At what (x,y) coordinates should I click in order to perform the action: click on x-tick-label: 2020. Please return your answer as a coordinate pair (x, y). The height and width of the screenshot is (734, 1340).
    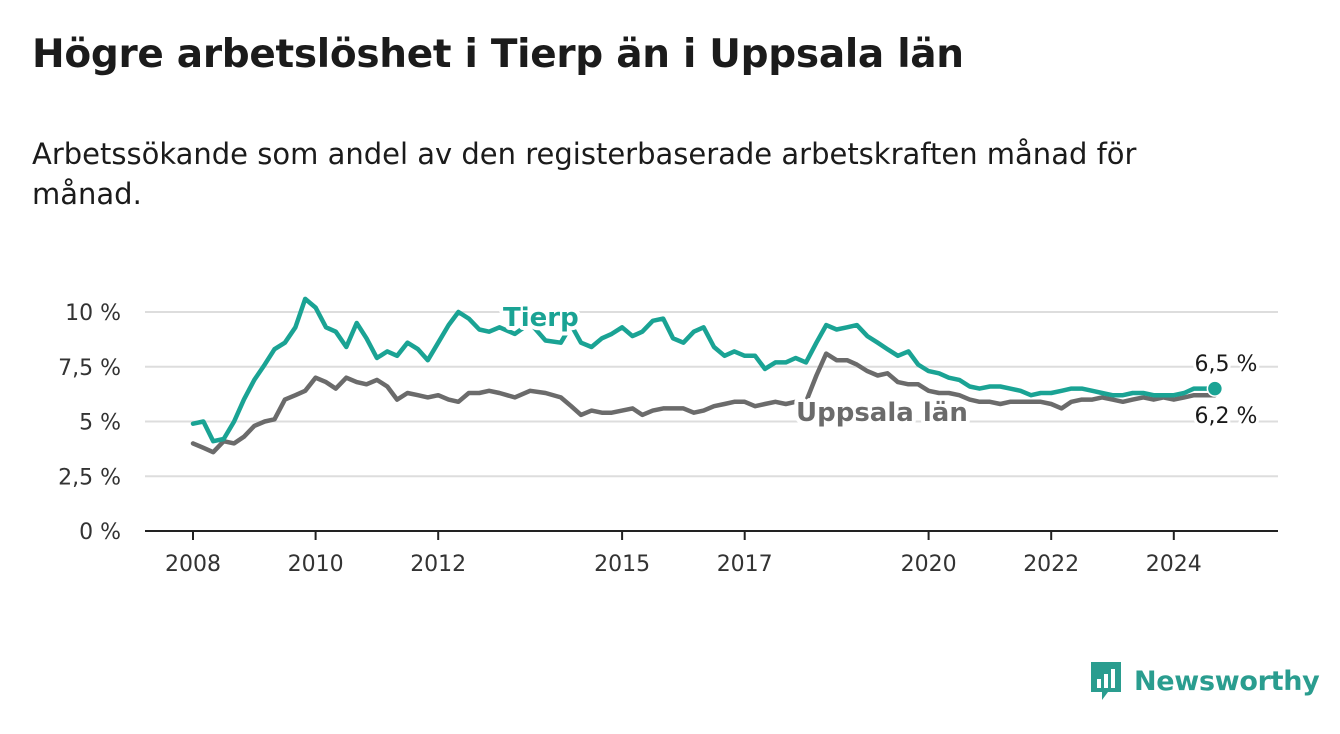
    Looking at the image, I should click on (929, 564).